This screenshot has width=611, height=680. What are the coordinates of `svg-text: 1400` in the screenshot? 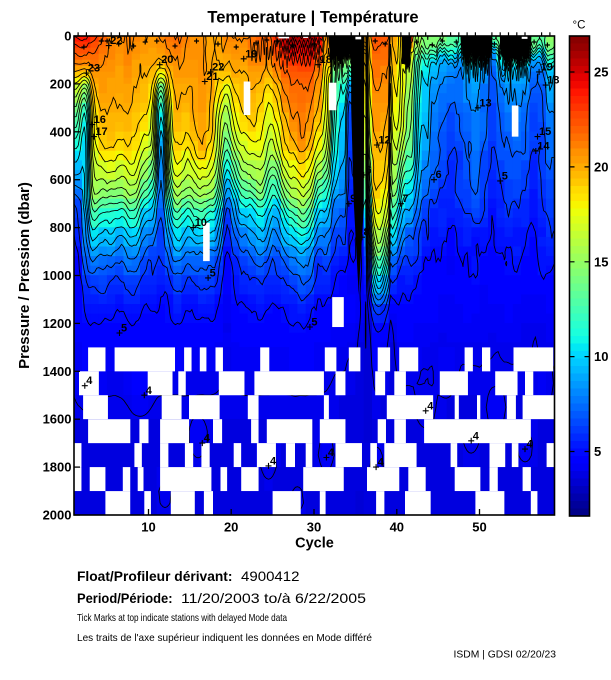 It's located at (57, 371).